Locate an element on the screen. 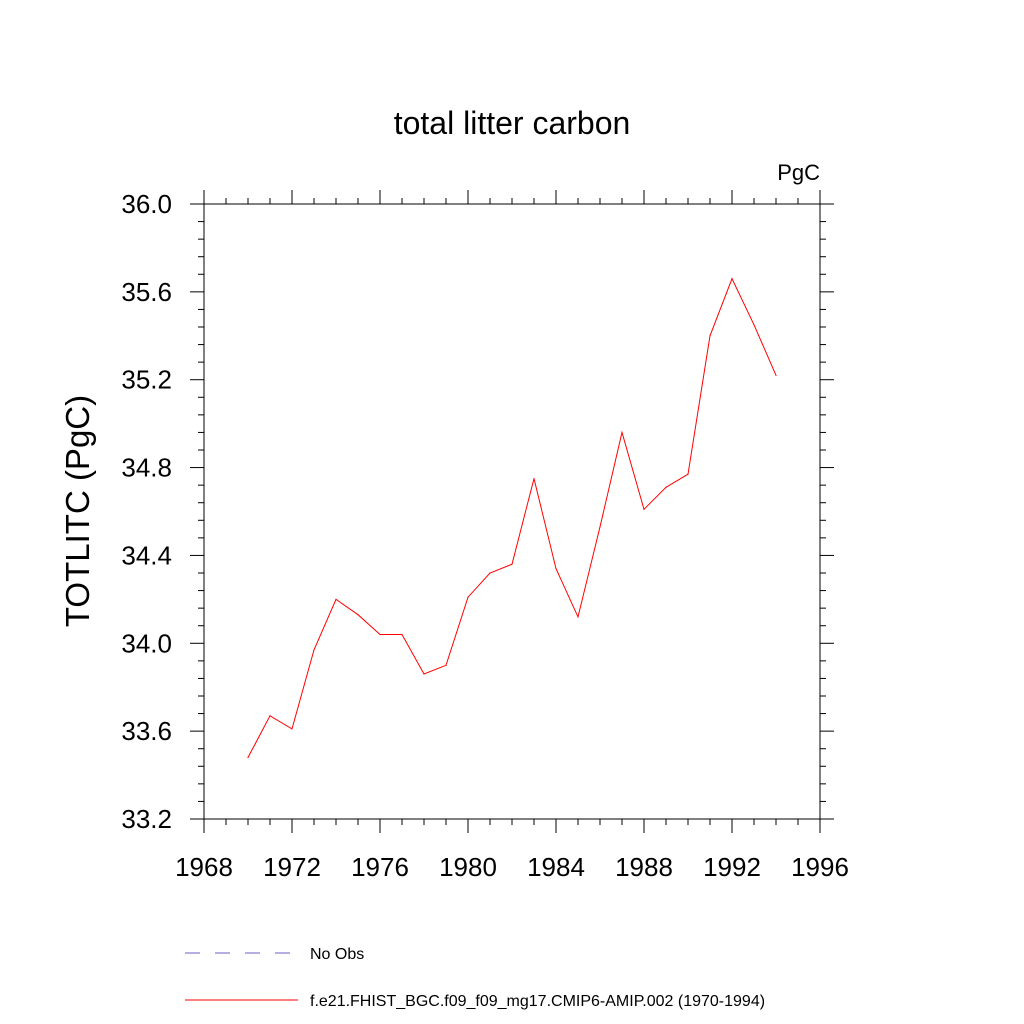  y-tick-label: 33.2 is located at coordinates (146, 819).